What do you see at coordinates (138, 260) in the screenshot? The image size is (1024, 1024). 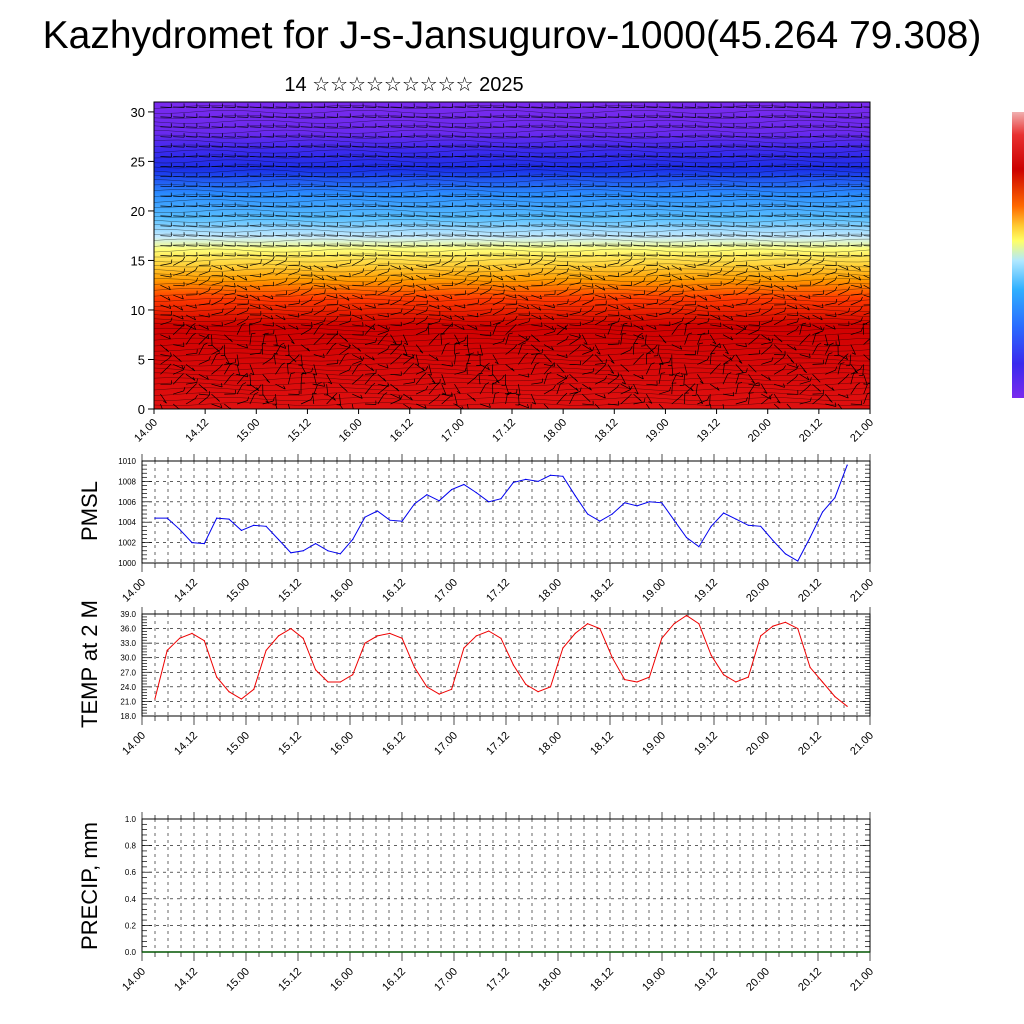 I see `xs-ytick-label-3: 15` at bounding box center [138, 260].